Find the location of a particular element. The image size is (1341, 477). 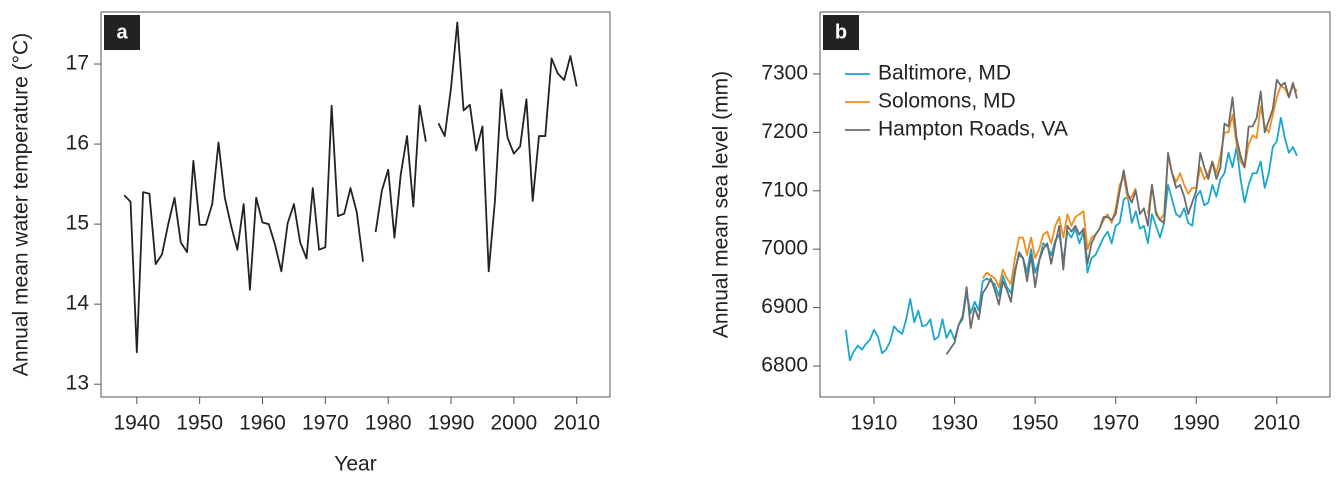

legend-label: Baltimore, MD is located at coordinates (944, 73).